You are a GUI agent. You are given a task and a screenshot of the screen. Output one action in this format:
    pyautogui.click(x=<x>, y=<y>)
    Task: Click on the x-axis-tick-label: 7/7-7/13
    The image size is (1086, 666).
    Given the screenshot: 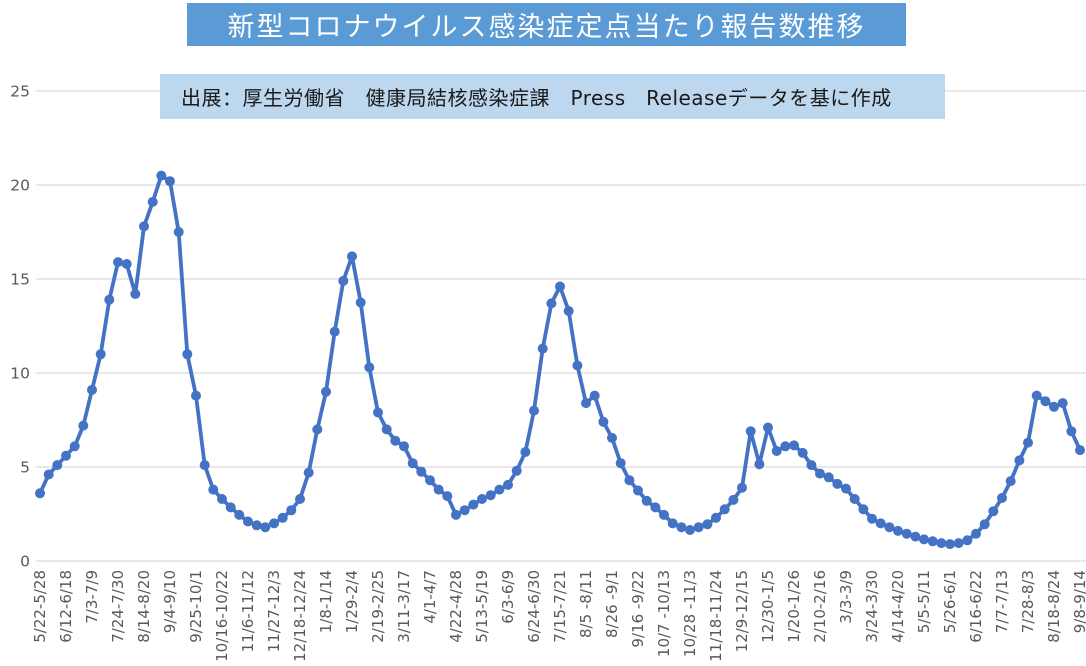 What is the action you would take?
    pyautogui.click(x=1002, y=601)
    